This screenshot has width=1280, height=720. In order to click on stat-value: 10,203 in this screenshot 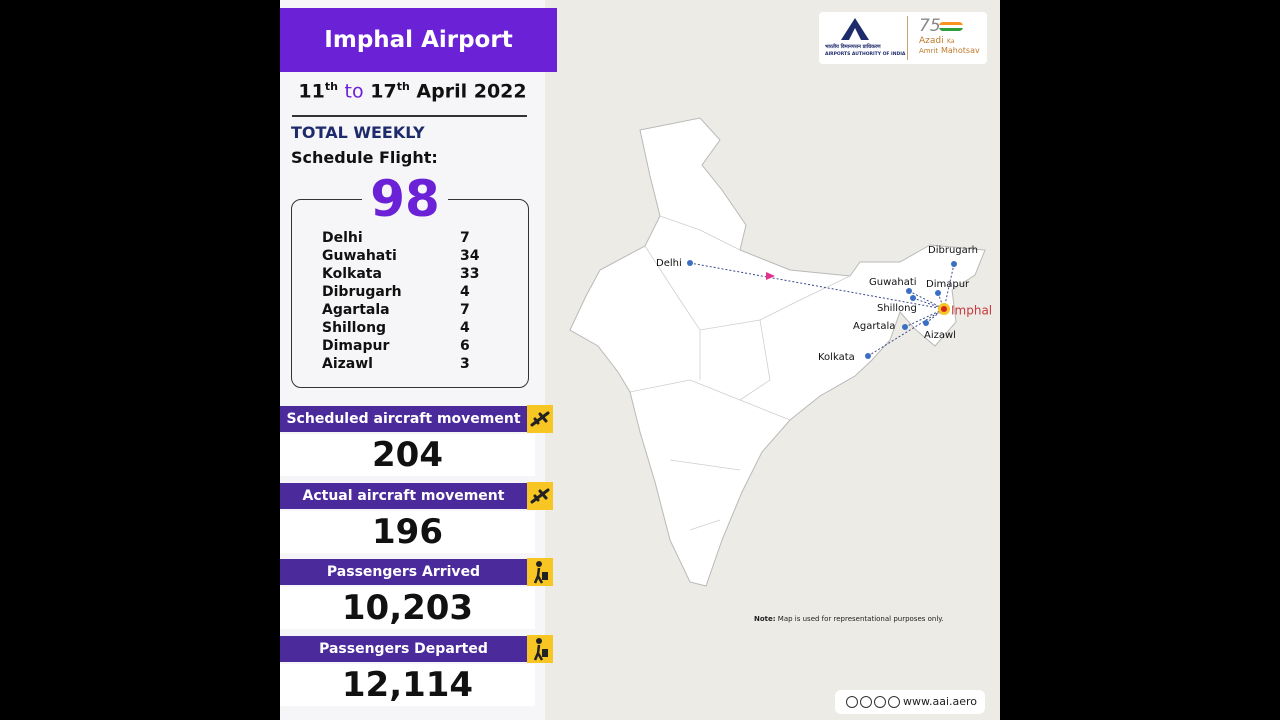, I will do `click(407, 608)`.